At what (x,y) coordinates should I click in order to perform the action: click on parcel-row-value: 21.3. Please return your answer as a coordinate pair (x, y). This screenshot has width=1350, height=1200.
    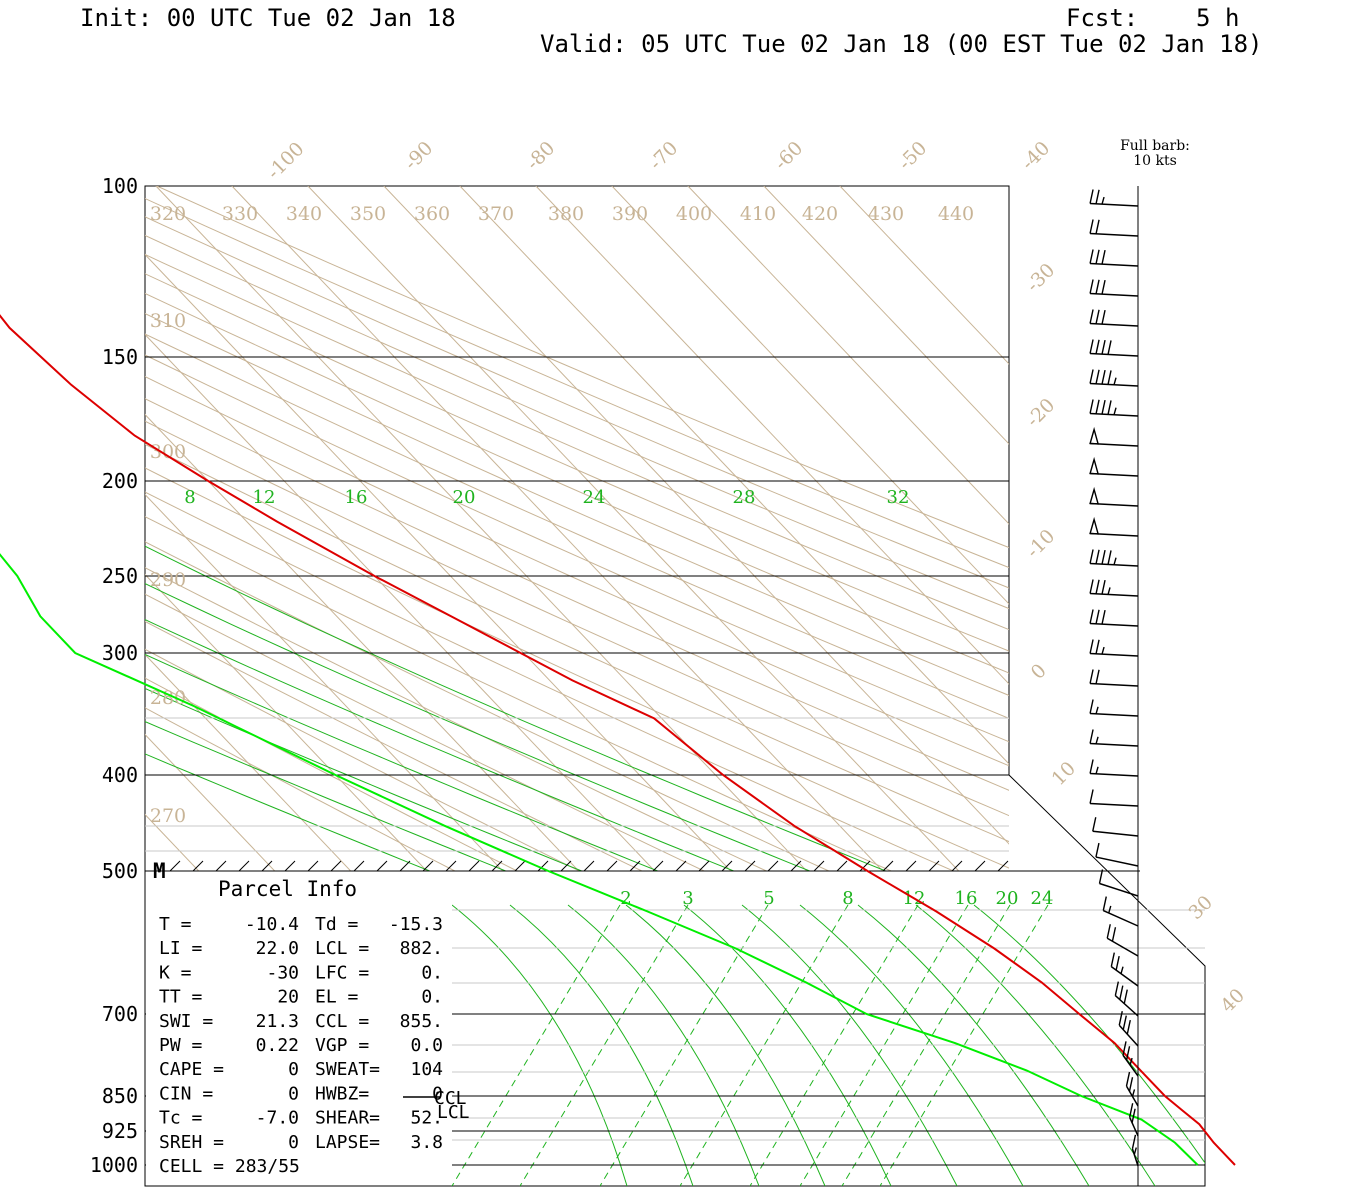
    Looking at the image, I should click on (277, 1021).